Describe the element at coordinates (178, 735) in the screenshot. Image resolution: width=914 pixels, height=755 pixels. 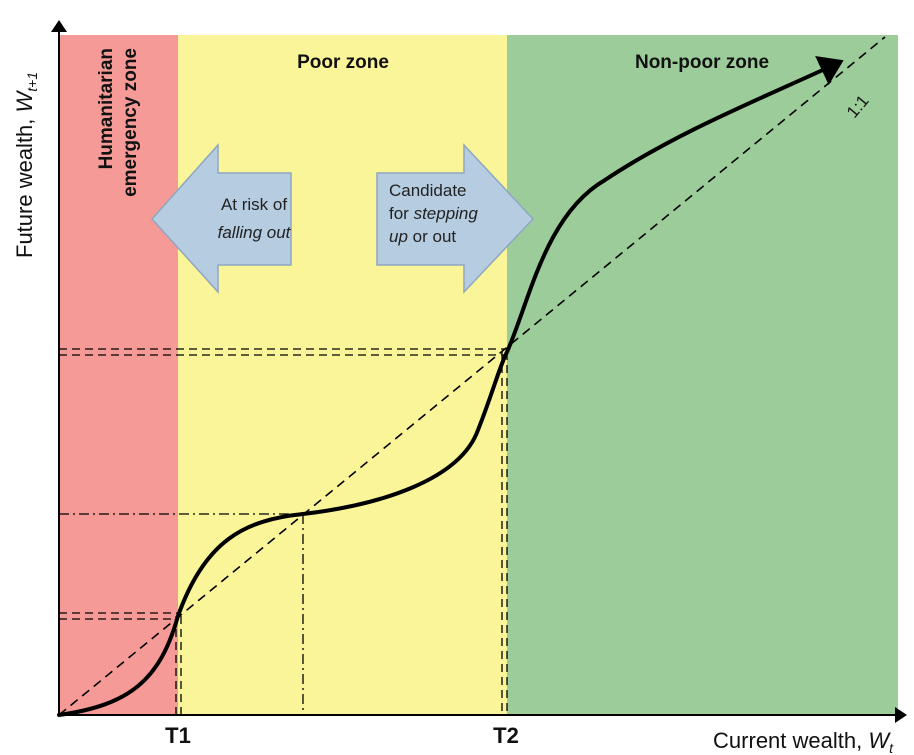
I see `t1-label: T1` at that location.